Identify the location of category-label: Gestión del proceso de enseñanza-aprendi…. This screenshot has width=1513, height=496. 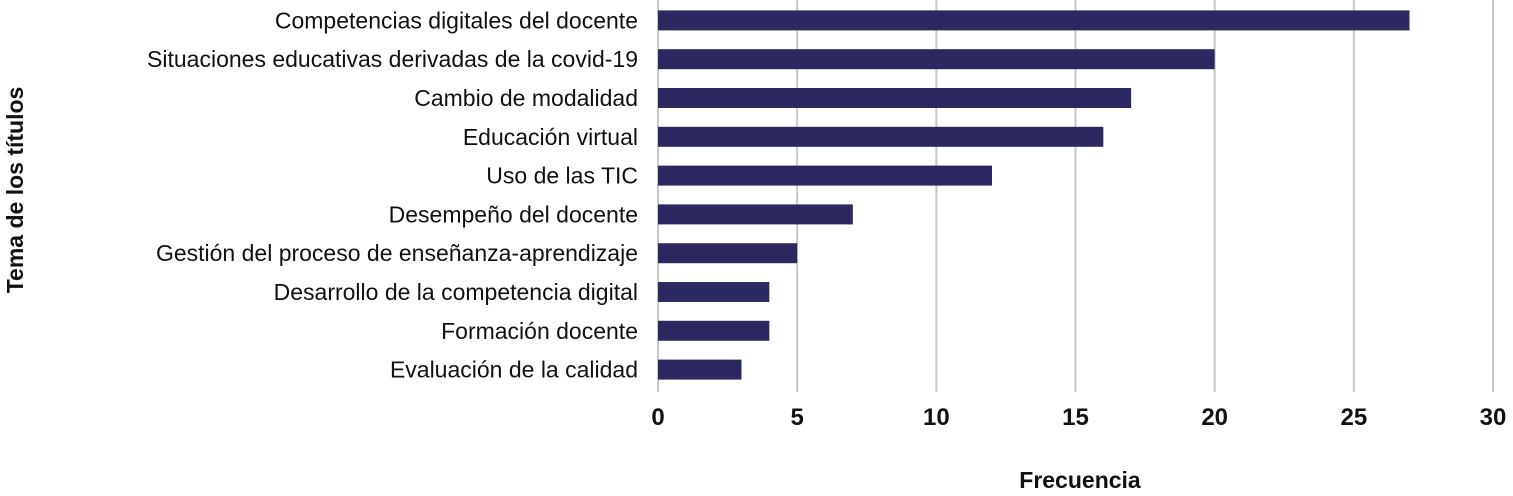
(397, 253).